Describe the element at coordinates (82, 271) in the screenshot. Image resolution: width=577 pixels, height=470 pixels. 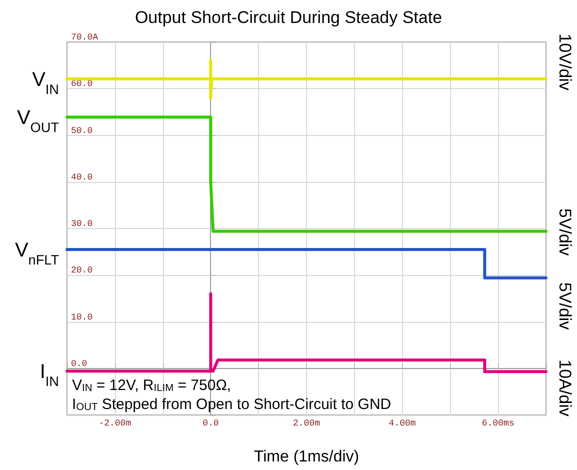
I see `y-tick-label: 20.0` at that location.